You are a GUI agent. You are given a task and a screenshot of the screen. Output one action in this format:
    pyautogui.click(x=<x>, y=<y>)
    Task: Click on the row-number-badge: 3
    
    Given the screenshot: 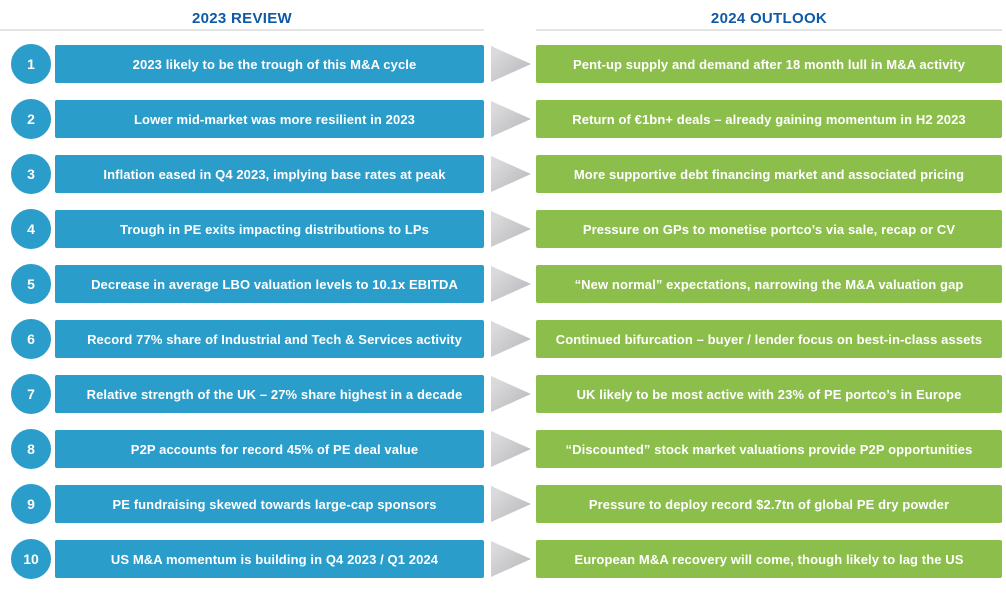 What is the action you would take?
    pyautogui.click(x=31, y=174)
    